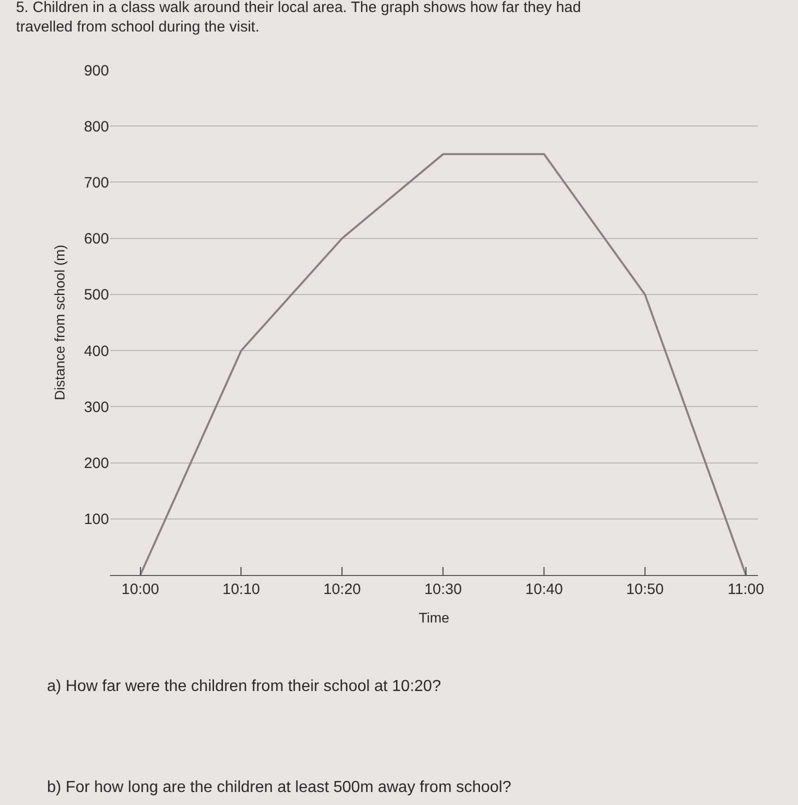 The image size is (798, 805). I want to click on x-tick-label: 10:30, so click(443, 589).